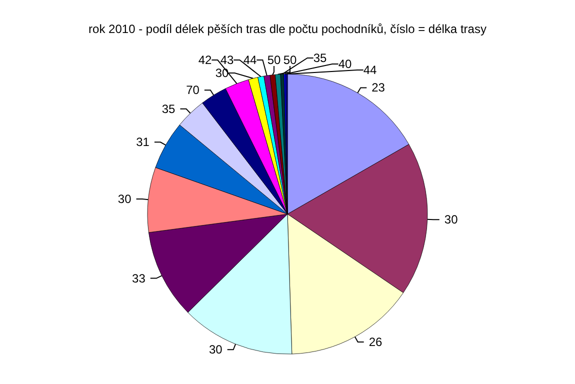 This screenshot has width=575, height=384. What do you see at coordinates (139, 278) in the screenshot?
I see `slice-label: 33` at bounding box center [139, 278].